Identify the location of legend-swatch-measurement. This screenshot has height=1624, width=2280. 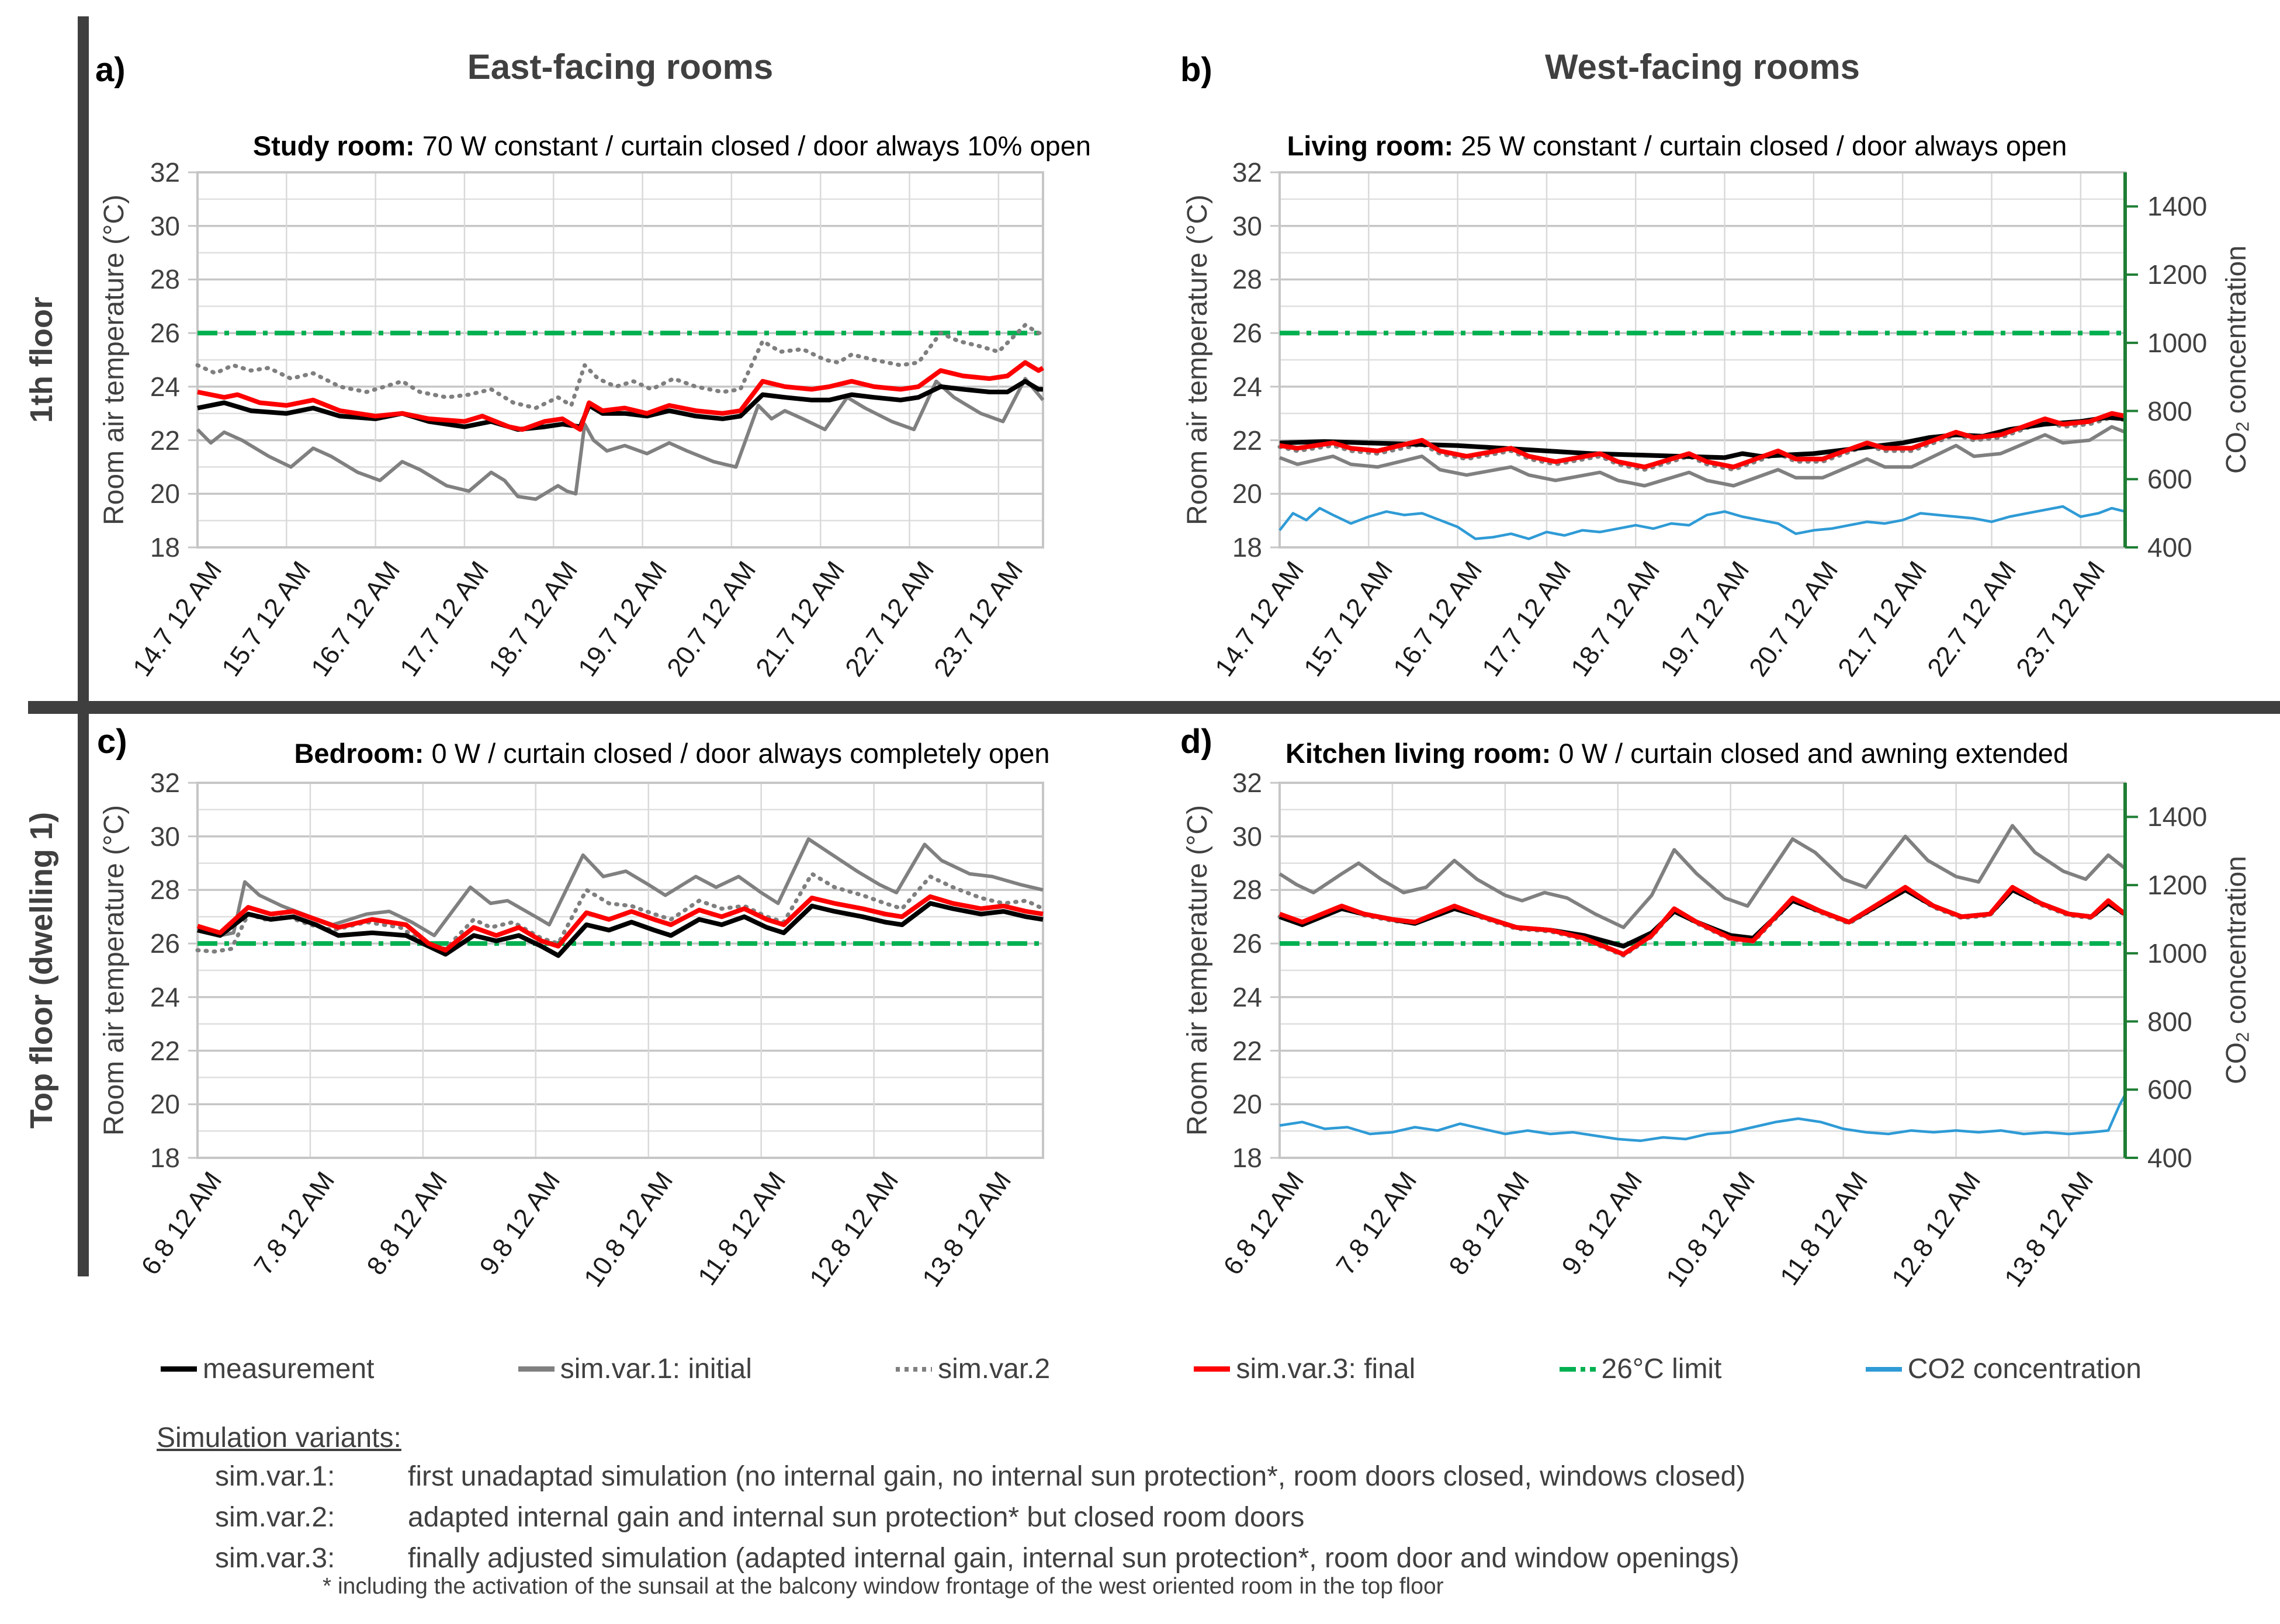
(179, 1369).